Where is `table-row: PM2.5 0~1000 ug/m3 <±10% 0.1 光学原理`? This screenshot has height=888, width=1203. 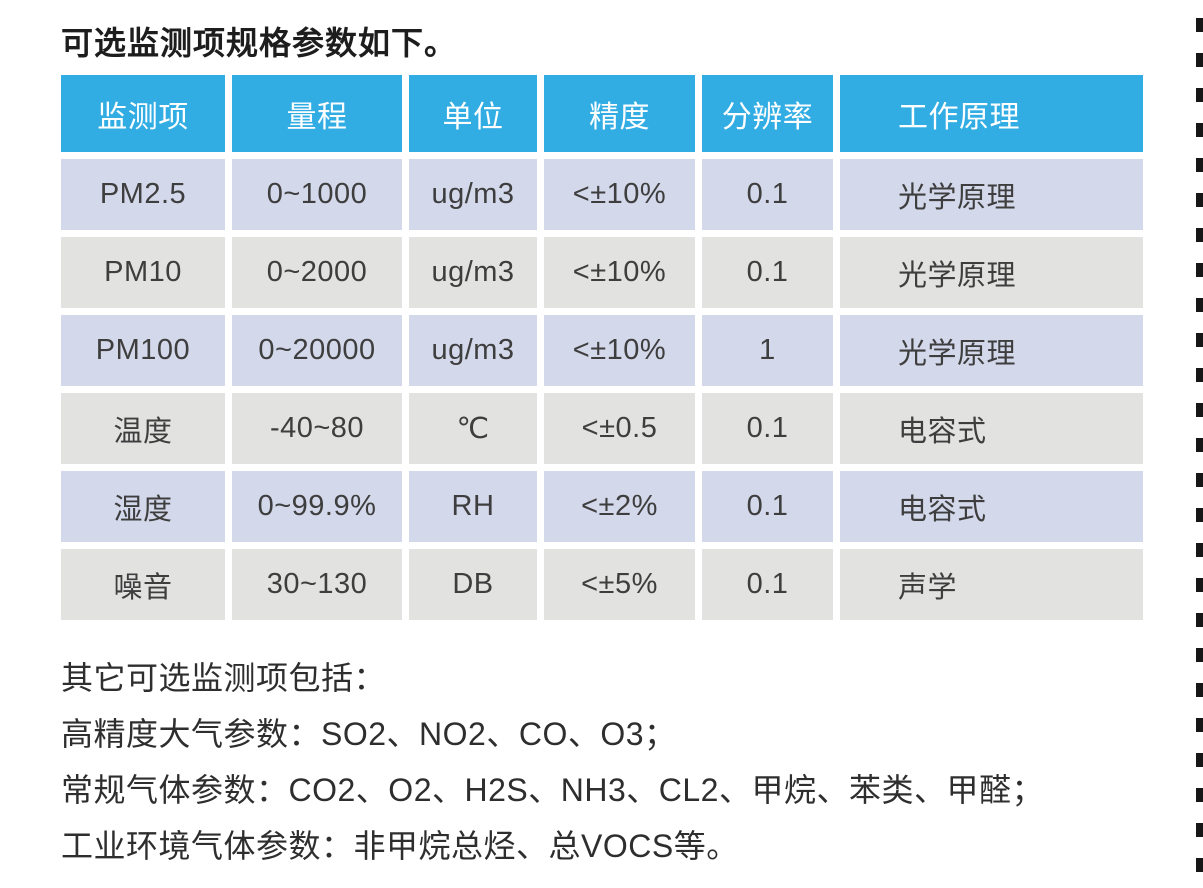
table-row: PM2.5 0~1000 ug/m3 <±10% 0.1 光学原理 is located at coordinates (602, 194).